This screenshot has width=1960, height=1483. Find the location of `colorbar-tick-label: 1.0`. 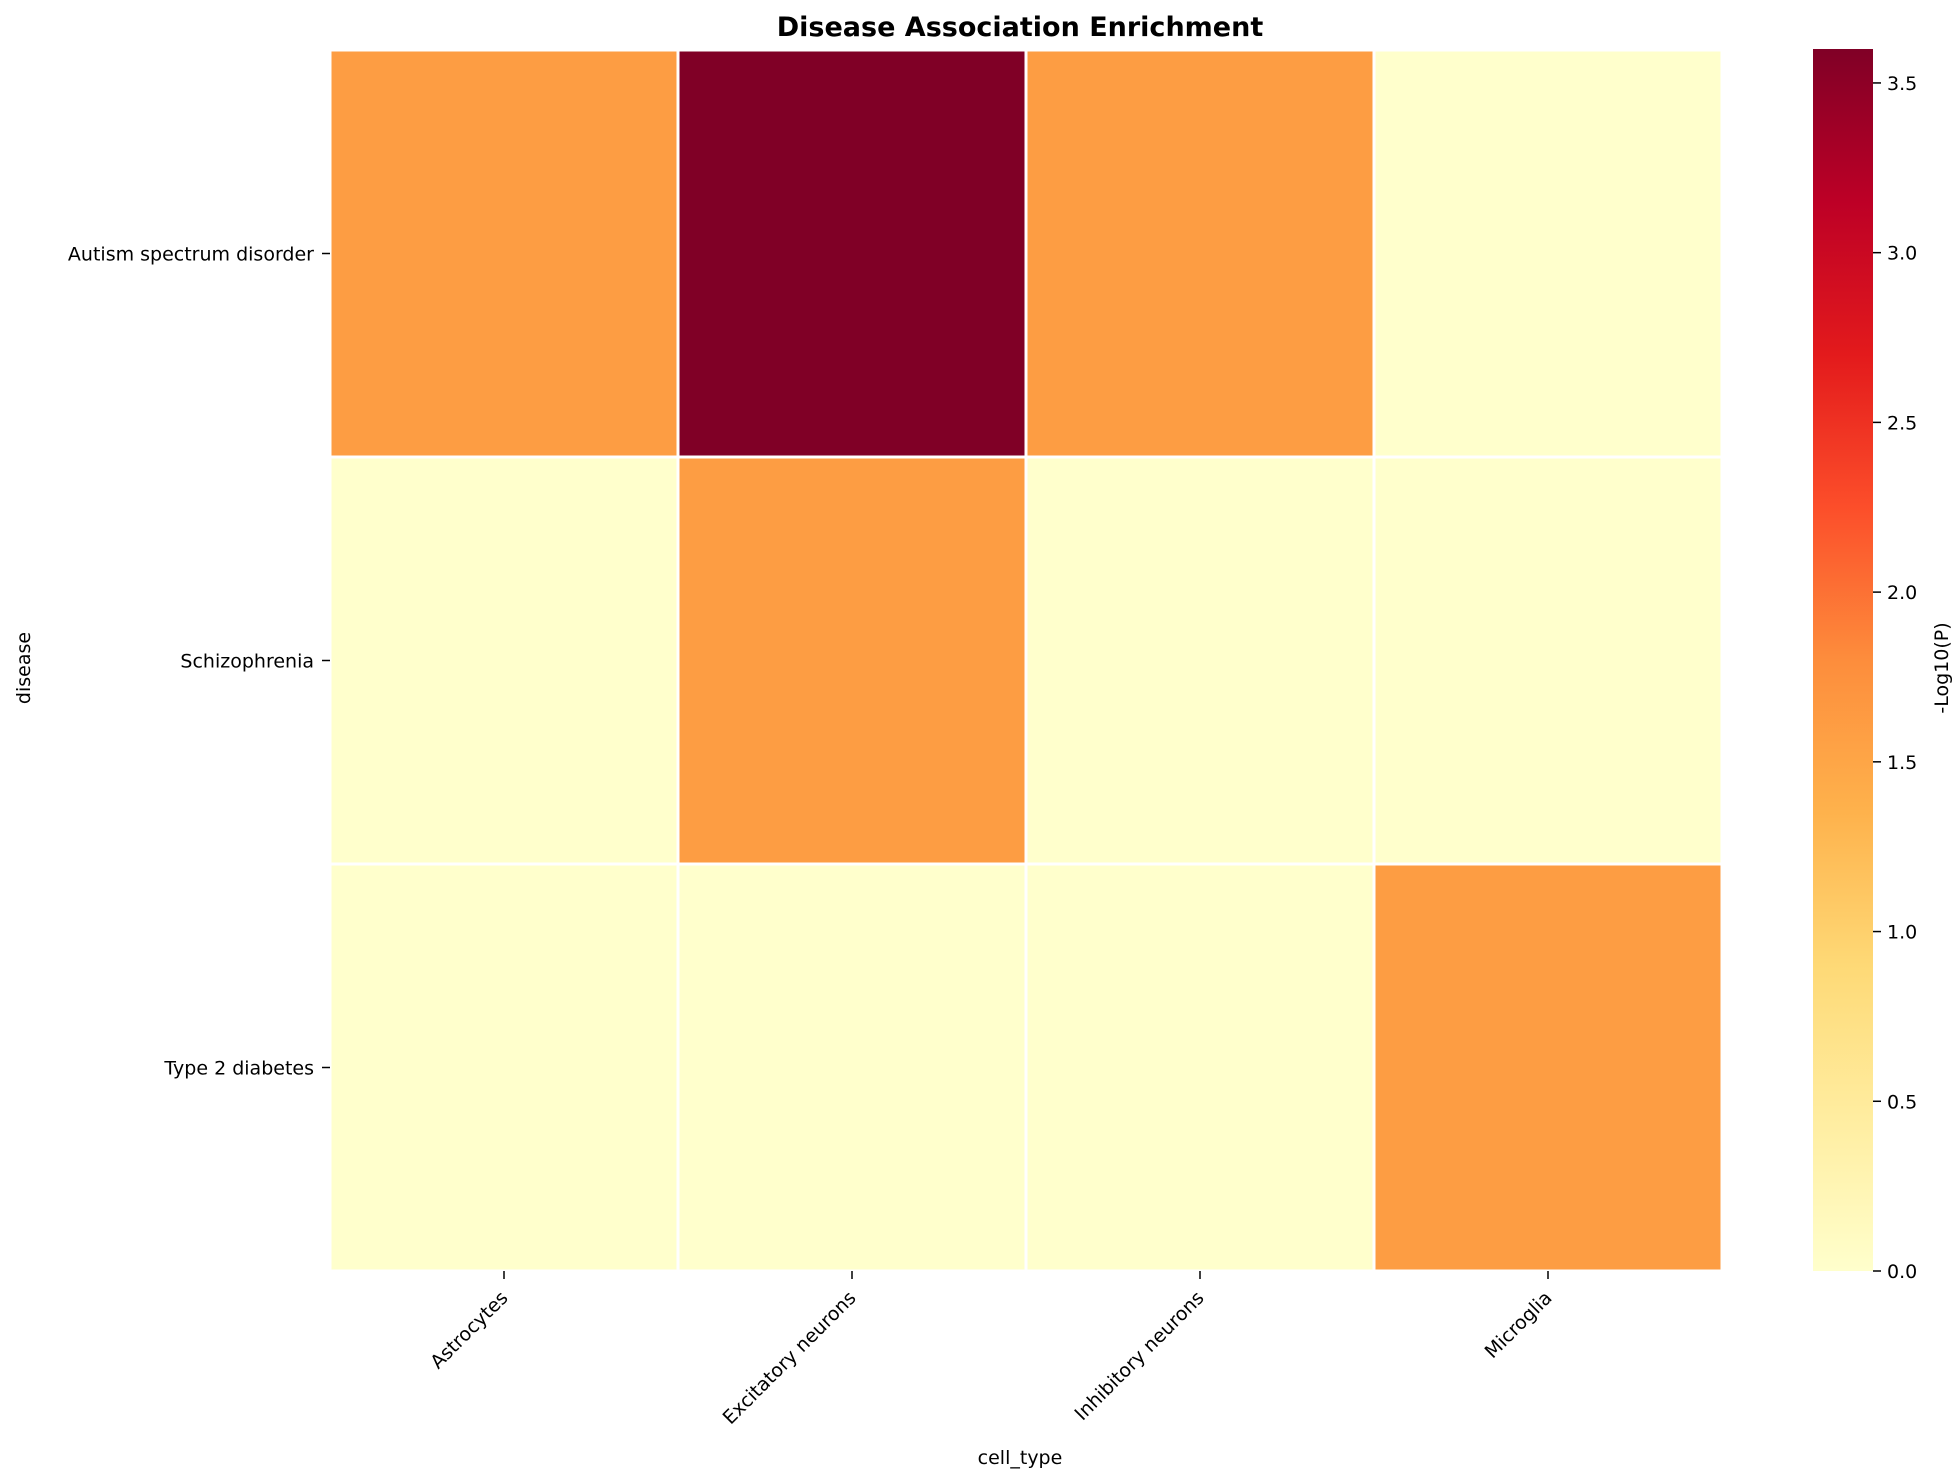

colorbar-tick-label: 1.0 is located at coordinates (1902, 933).